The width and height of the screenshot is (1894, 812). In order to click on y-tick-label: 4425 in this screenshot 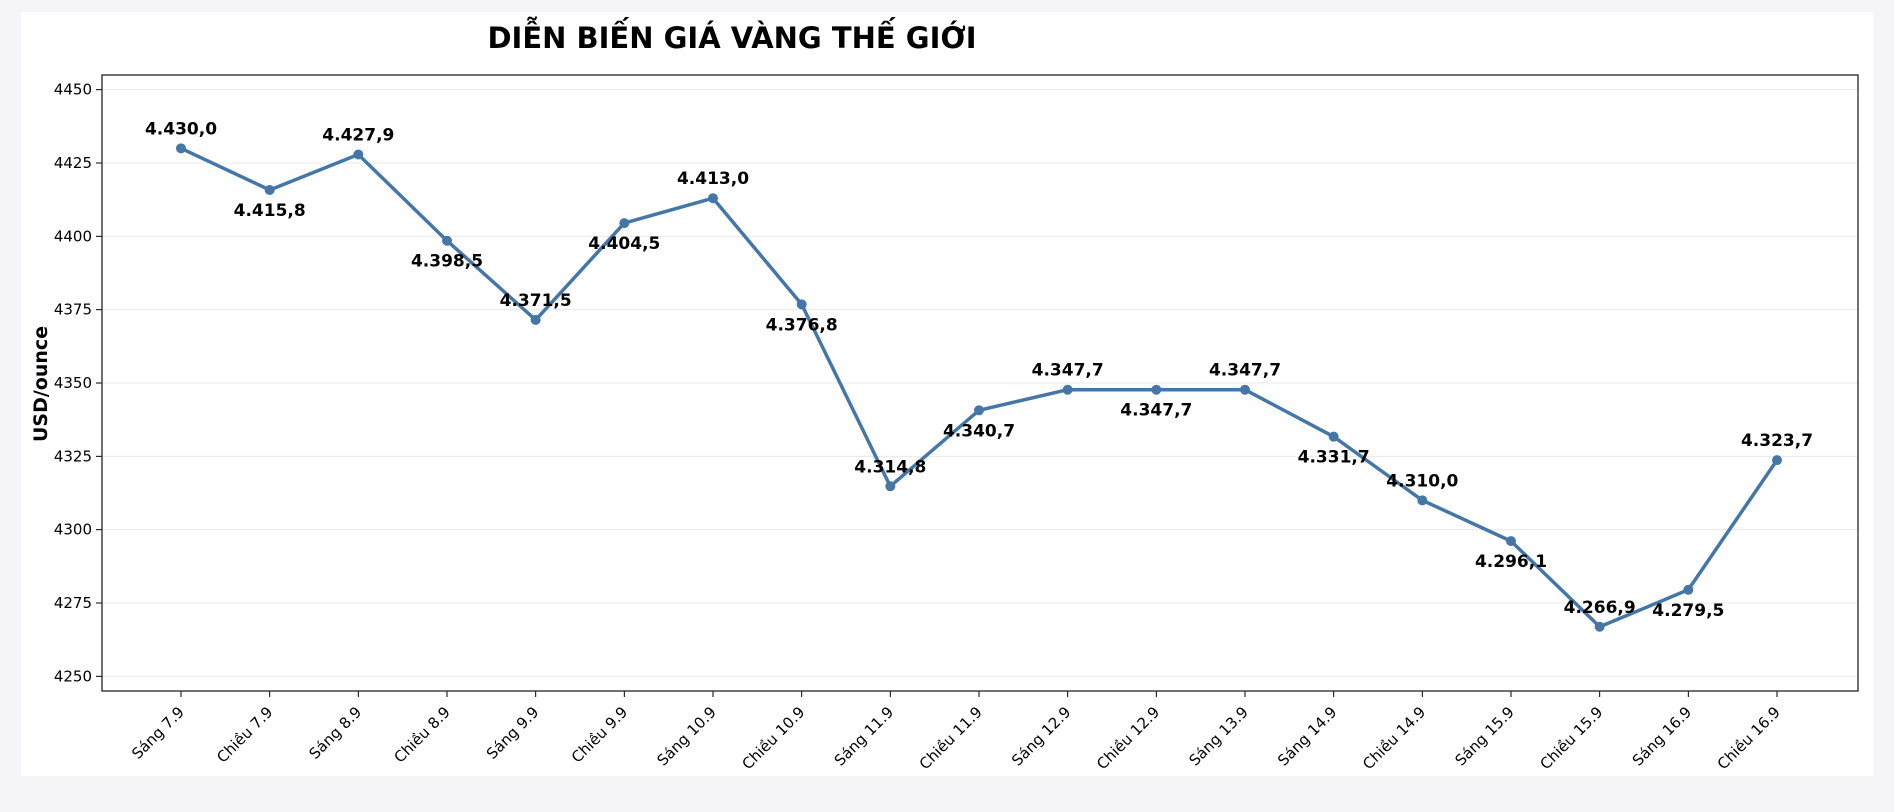, I will do `click(73, 163)`.